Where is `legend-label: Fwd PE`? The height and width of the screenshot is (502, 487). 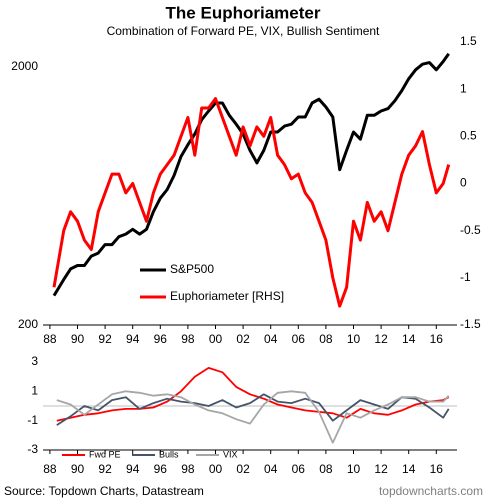 legend-label: Fwd PE is located at coordinates (105, 454).